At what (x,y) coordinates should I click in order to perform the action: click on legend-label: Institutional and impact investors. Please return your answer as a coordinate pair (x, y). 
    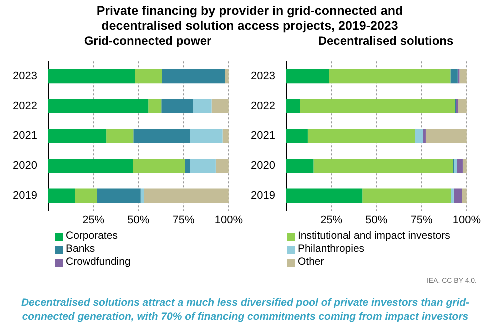
    Looking at the image, I should click on (374, 236).